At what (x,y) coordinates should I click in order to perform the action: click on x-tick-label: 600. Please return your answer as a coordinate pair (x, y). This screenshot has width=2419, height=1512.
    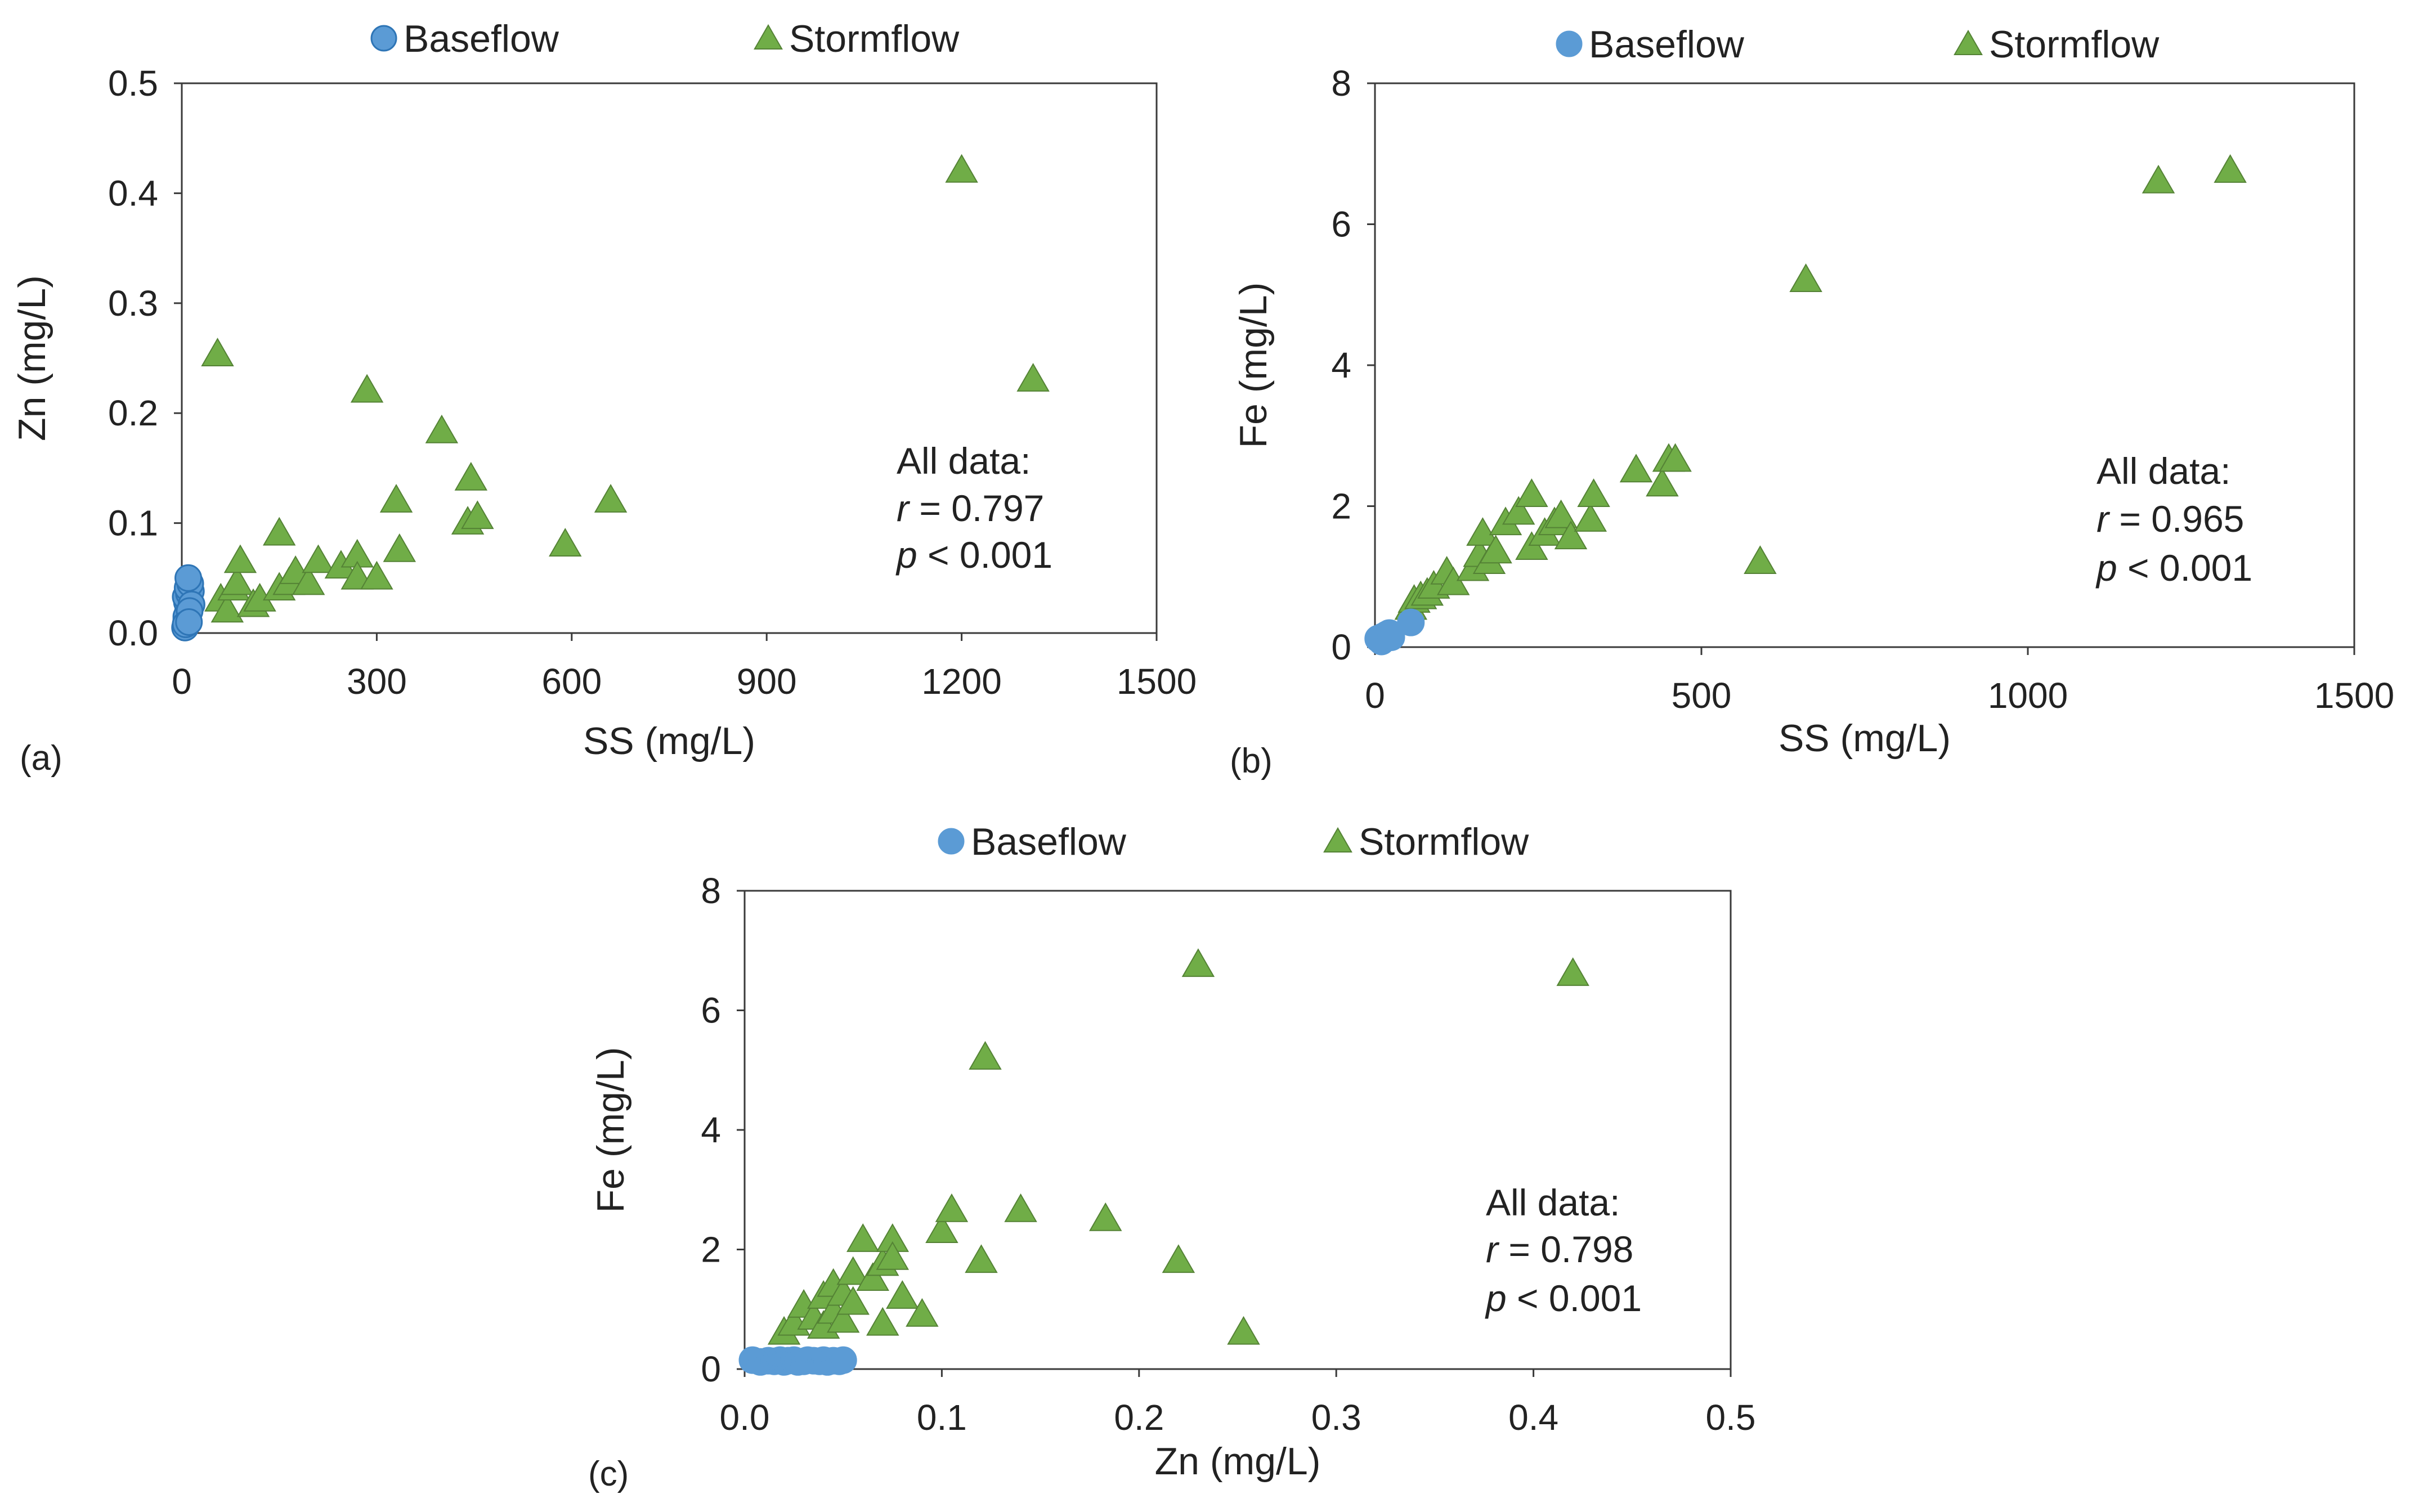
    Looking at the image, I should click on (571, 681).